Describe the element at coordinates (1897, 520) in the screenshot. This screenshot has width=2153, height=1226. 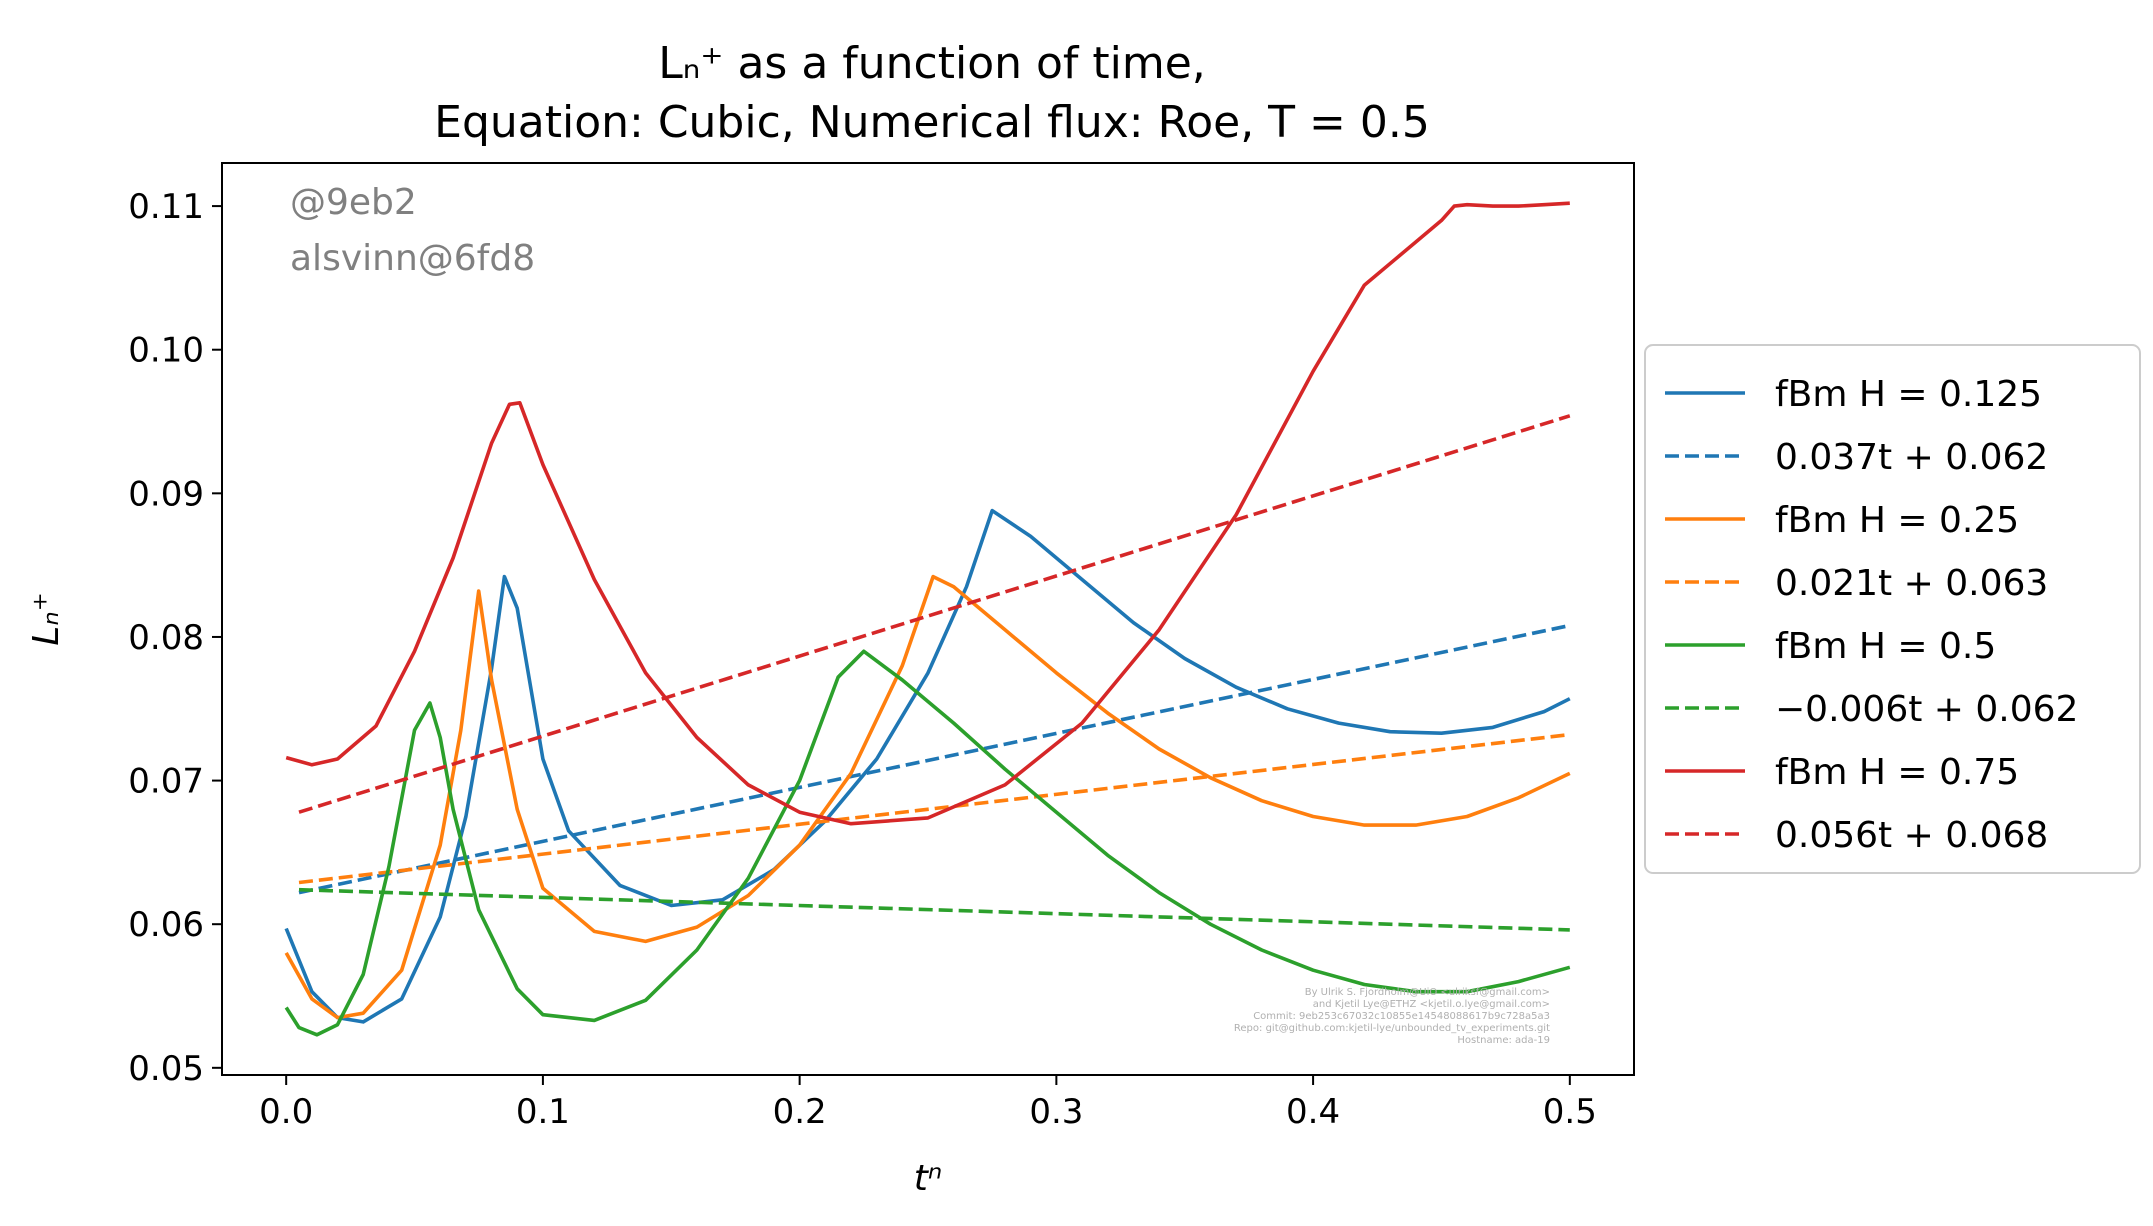
I see `legend-label: fBm H = 0.25` at that location.